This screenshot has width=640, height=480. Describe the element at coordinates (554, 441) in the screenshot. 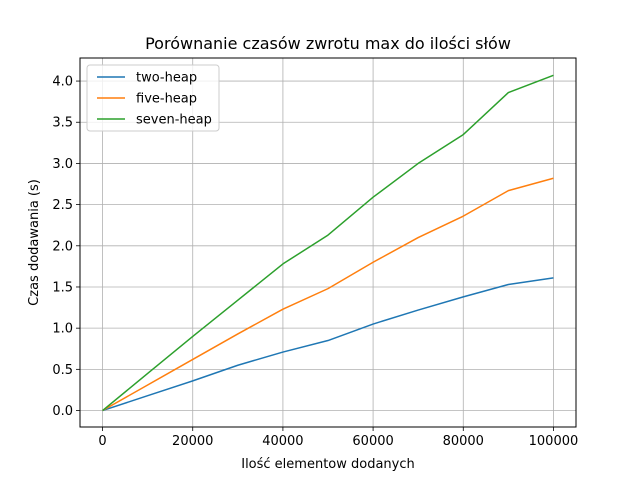

I see `x-tick-label: 100000` at that location.